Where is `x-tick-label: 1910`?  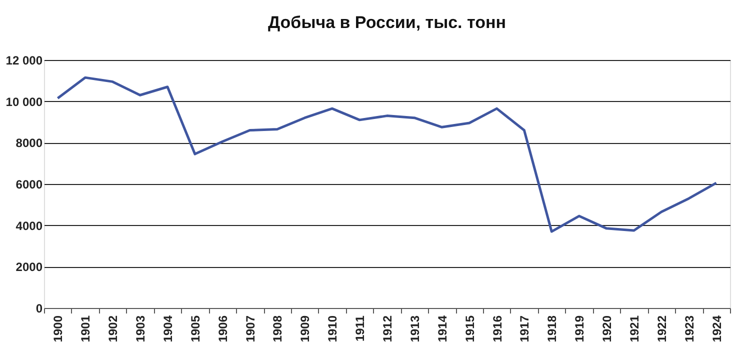 x-tick-label: 1910 is located at coordinates (333, 328).